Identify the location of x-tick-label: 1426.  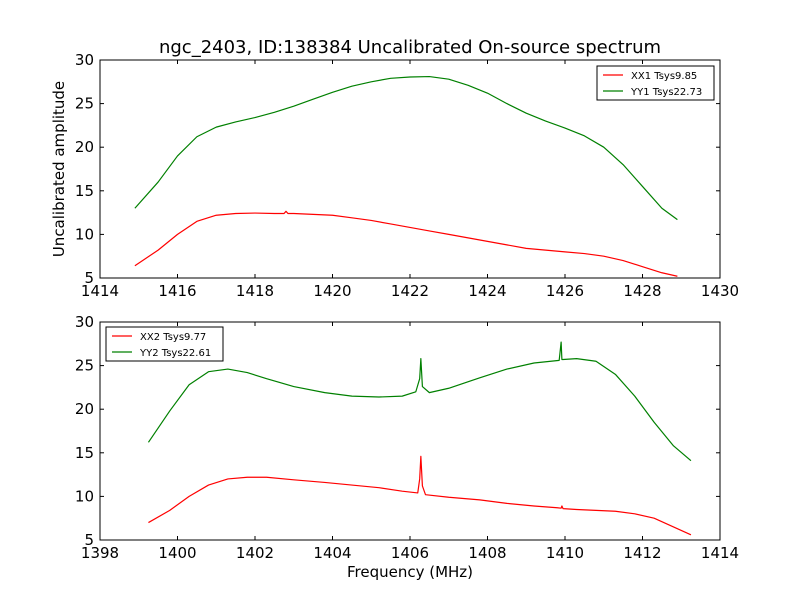
(565, 291).